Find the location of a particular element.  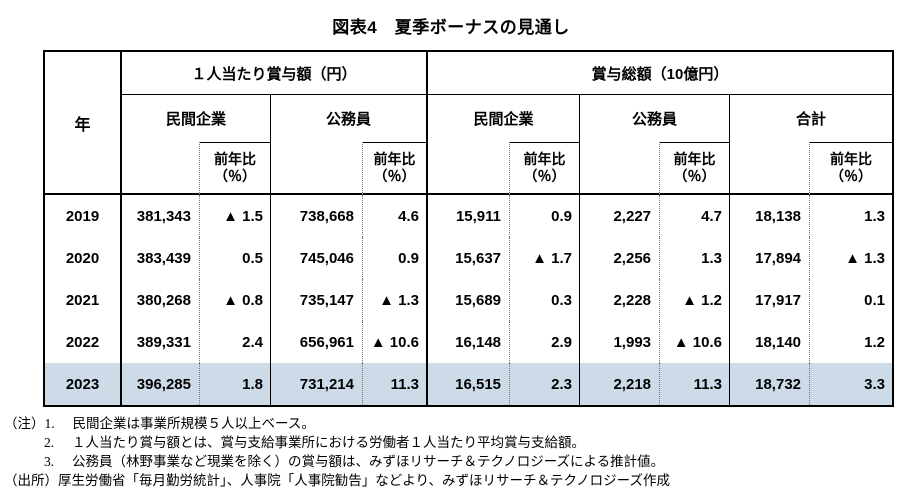

col-header-private-total: 民間企業 is located at coordinates (504, 118).